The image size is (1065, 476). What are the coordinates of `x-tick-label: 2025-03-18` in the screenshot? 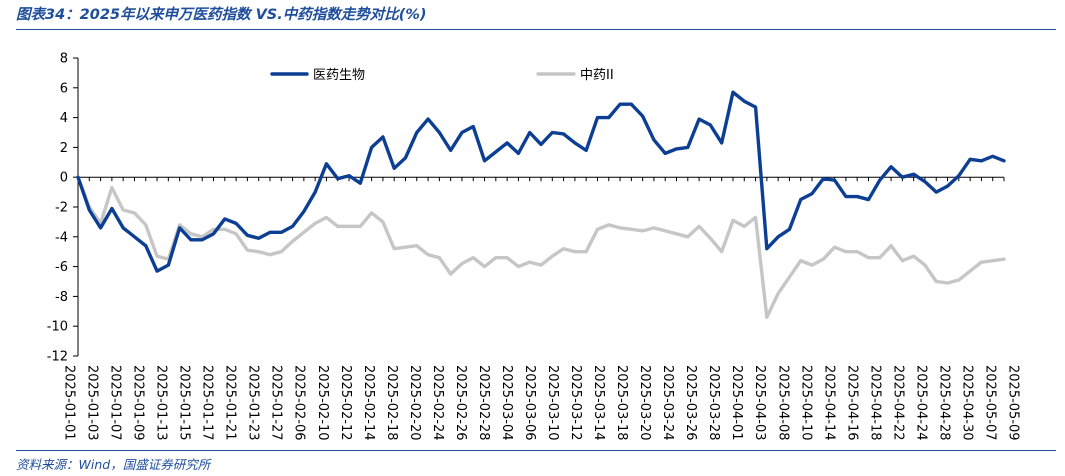 It's located at (621, 403).